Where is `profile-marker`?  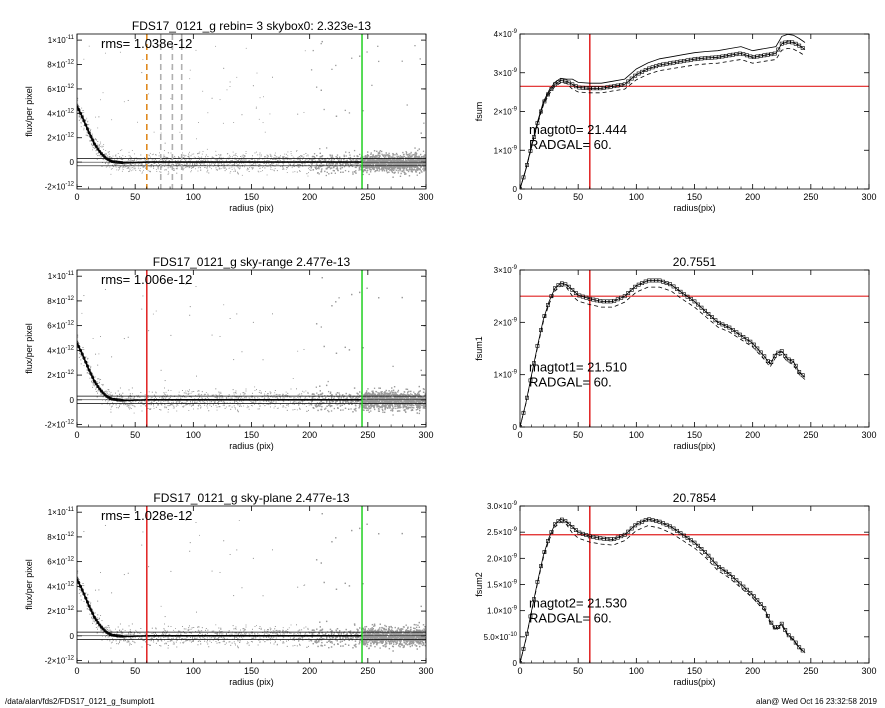 profile-marker is located at coordinates (101, 154).